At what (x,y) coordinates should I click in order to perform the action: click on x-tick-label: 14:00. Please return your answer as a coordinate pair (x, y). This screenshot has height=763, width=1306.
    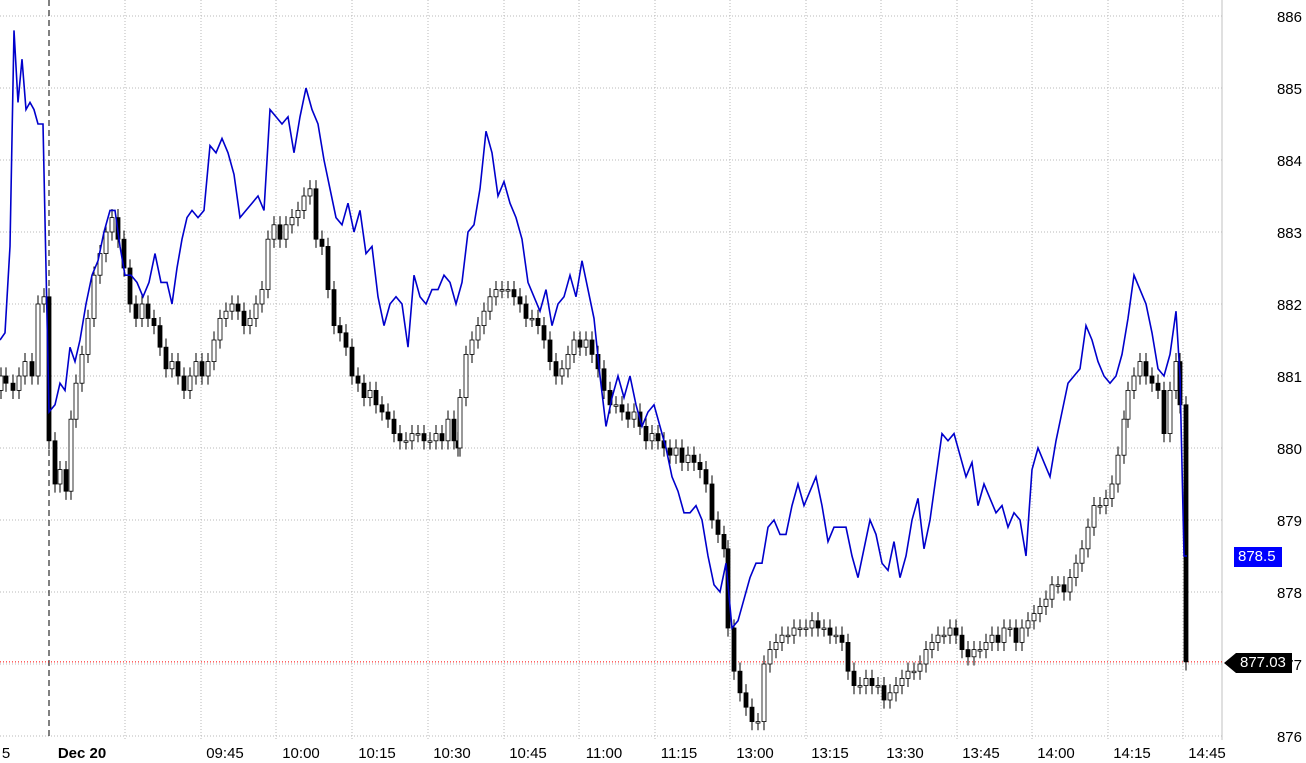
    Looking at the image, I should click on (1056, 753).